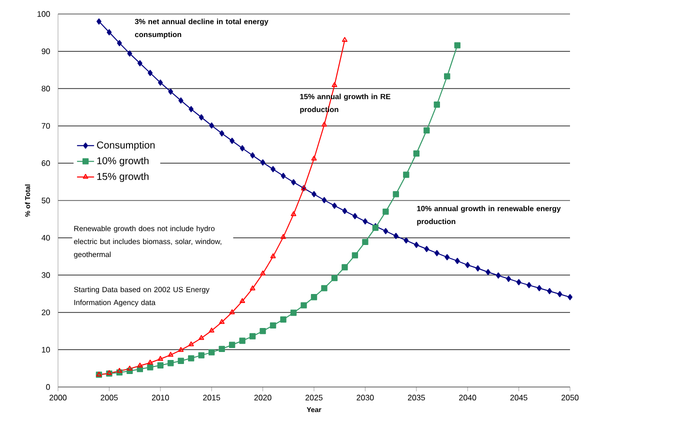  Describe the element at coordinates (122, 177) in the screenshot. I see `legend-label: 15% growth` at that location.